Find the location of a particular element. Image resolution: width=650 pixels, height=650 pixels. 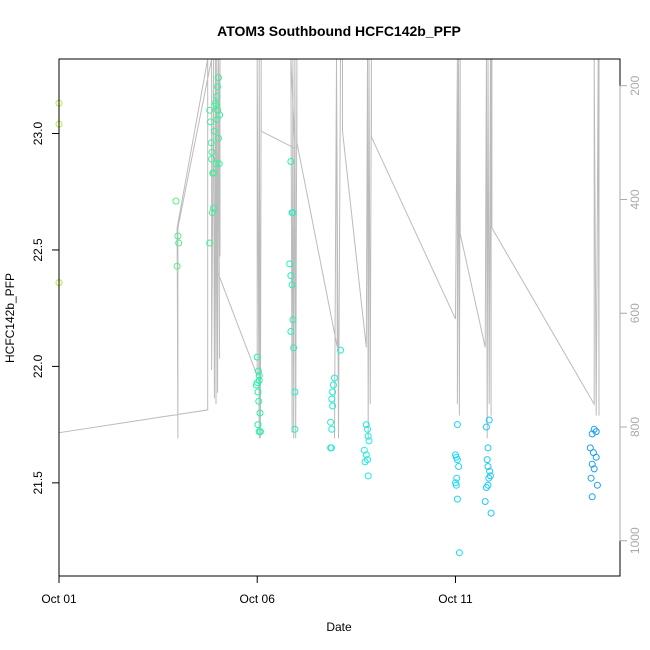

y-tick-label: 23.0 is located at coordinates (38, 134).